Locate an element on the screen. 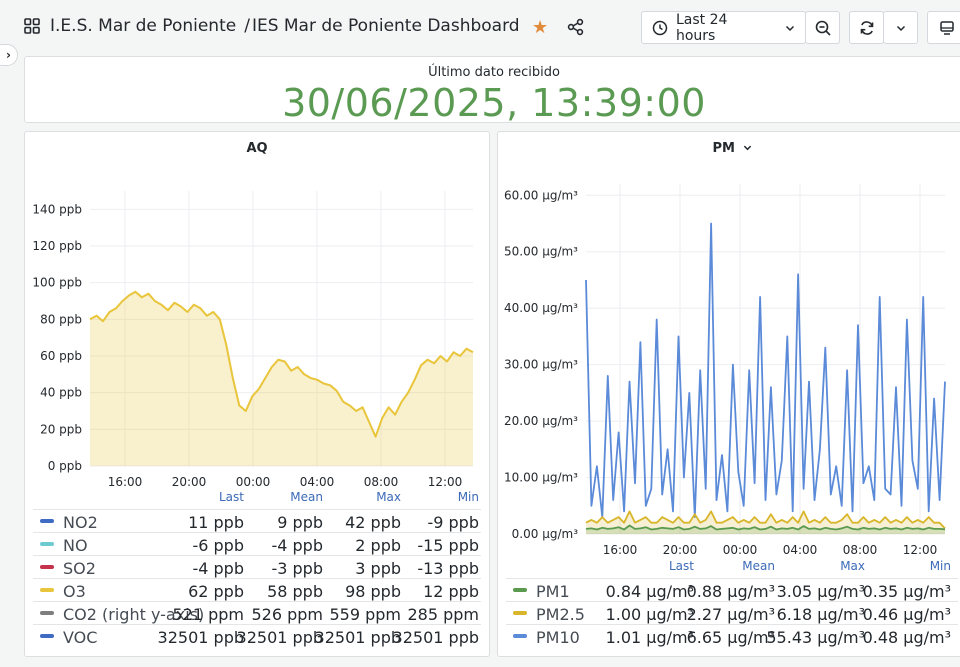  chevron-right-icon: › is located at coordinates (8, 55).